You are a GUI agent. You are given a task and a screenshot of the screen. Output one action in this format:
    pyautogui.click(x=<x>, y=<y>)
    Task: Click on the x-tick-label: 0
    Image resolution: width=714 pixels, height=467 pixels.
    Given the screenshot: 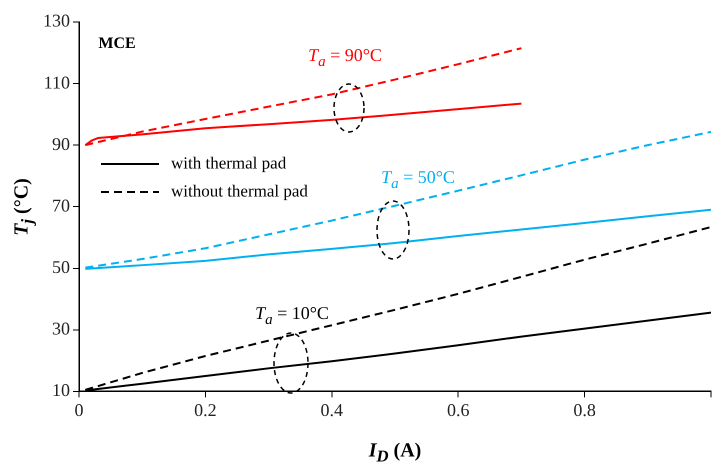 What is the action you would take?
    pyautogui.click(x=79, y=410)
    